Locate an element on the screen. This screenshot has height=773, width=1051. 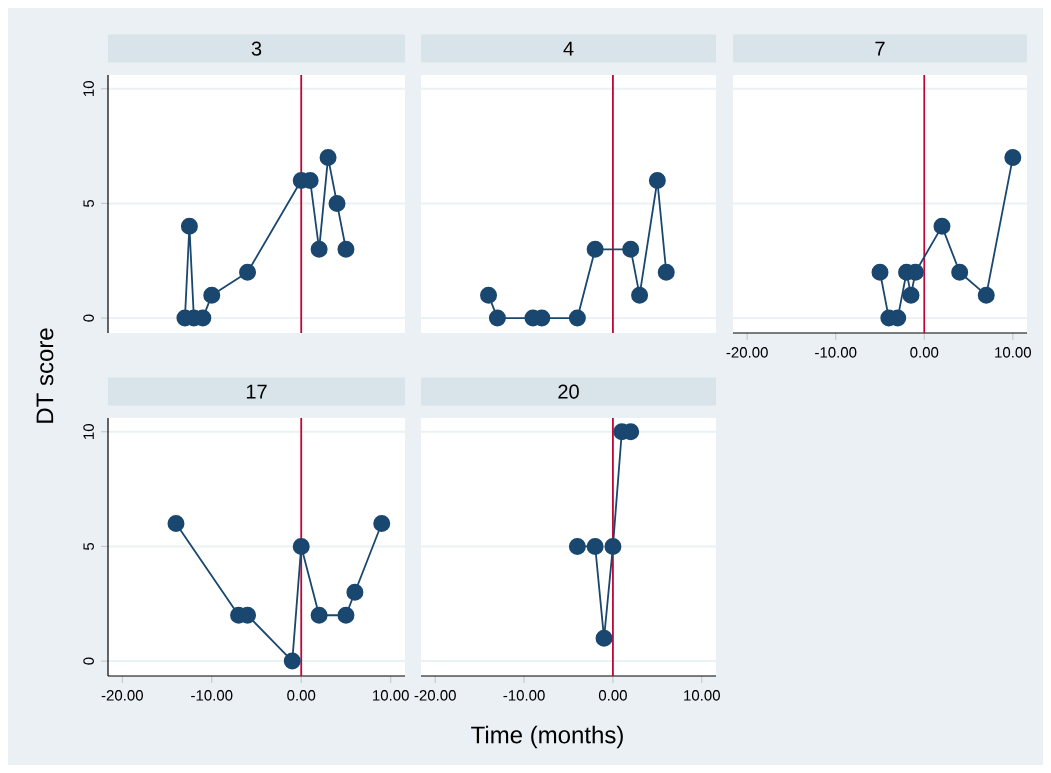
chart-title: 20 is located at coordinates (568, 391).